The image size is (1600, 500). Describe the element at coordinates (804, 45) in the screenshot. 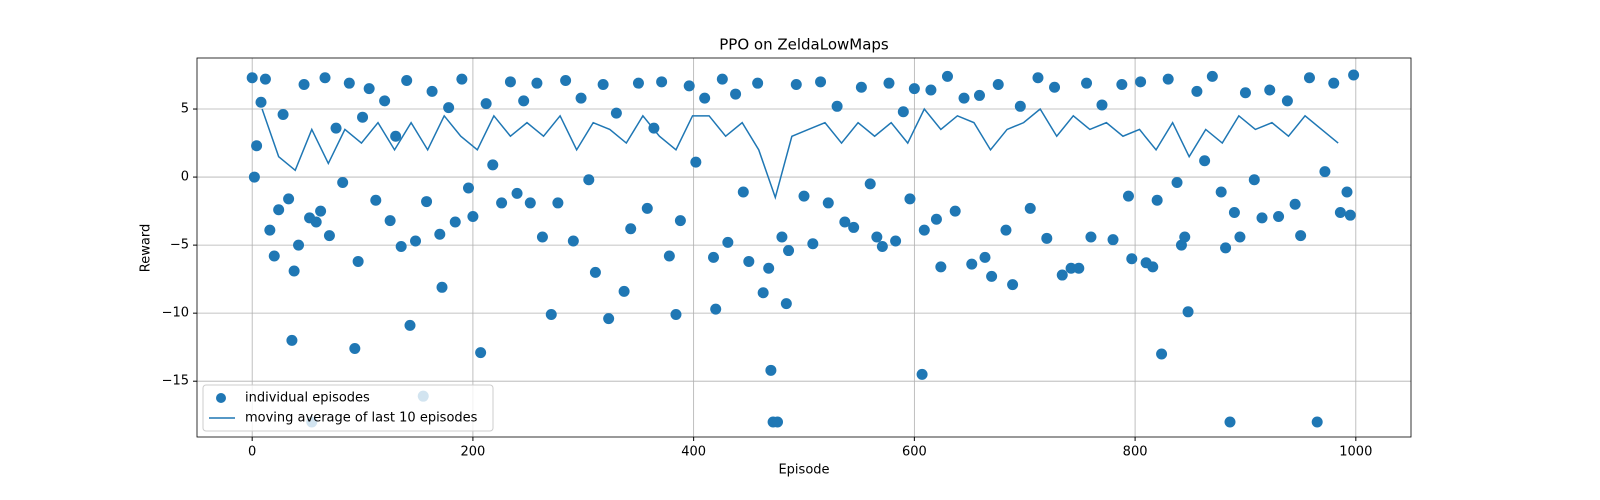

I see `chart-title: PPO on ZeldaLowMaps` at that location.